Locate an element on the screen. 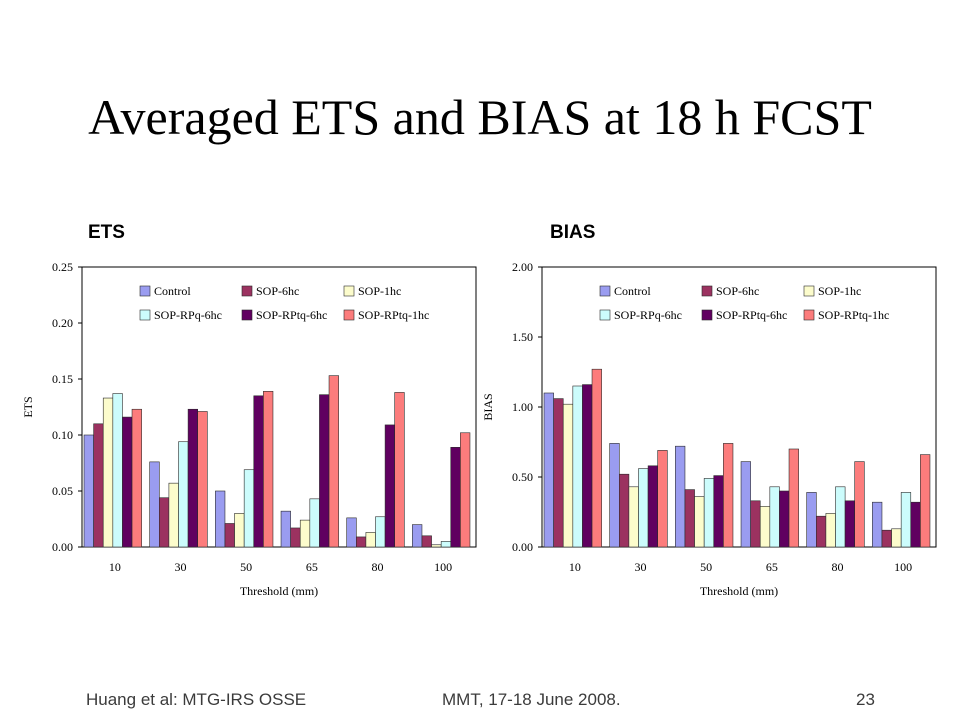  bias-x-tick-label: 50 is located at coordinates (706, 567).